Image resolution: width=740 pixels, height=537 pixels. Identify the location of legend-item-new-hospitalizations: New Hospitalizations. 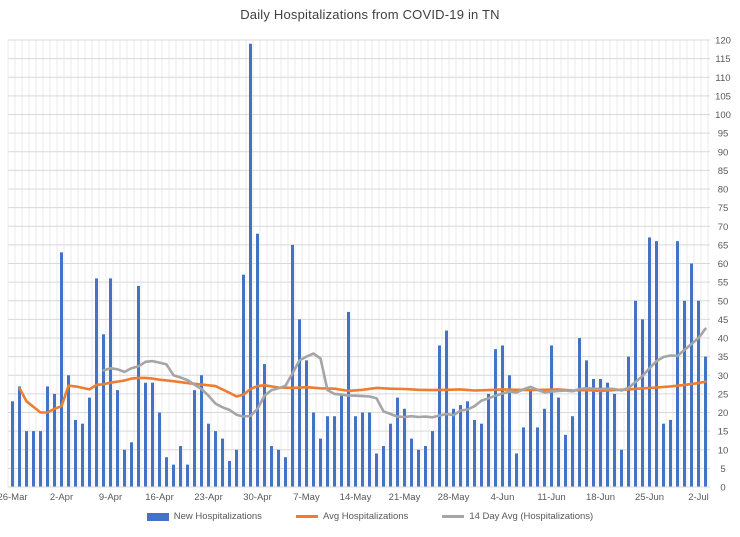
(204, 516).